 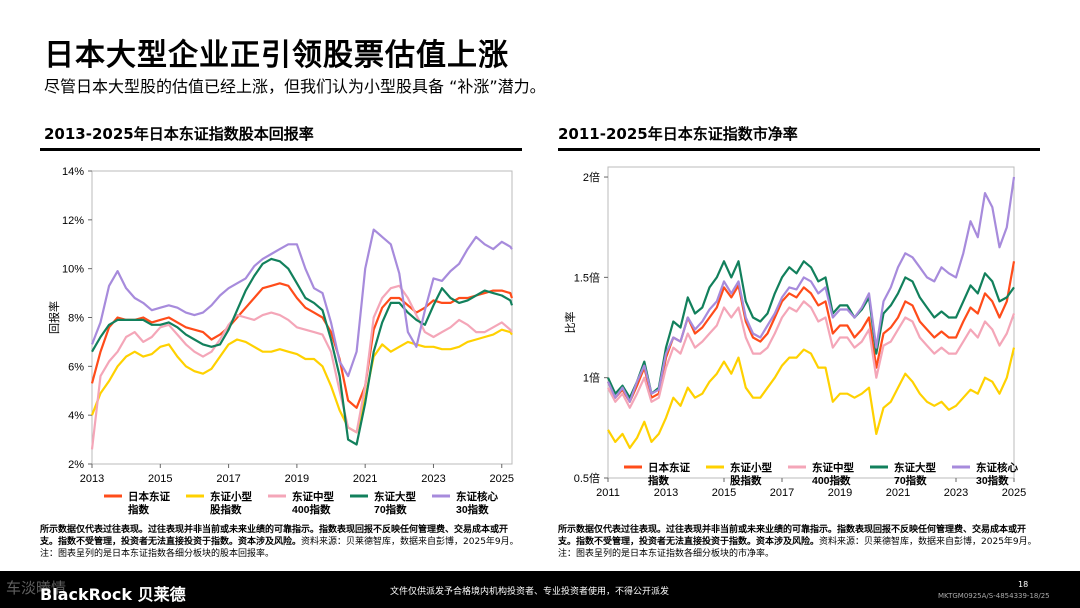 I want to click on blackrock-logo: BlackRock 贝莱德, so click(x=113, y=594).